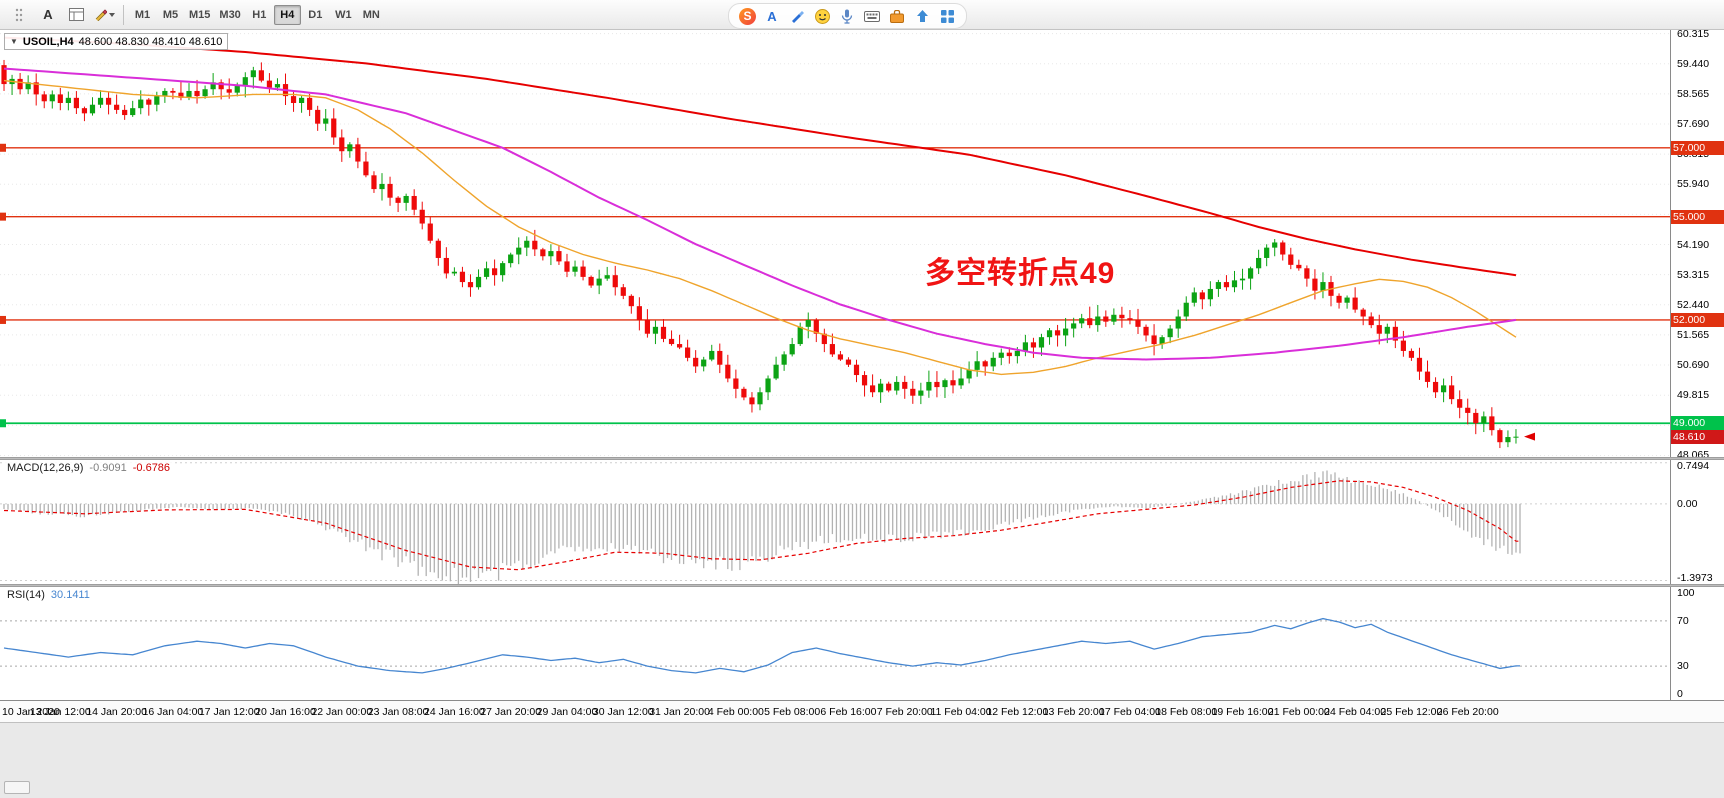 This screenshot has width=1724, height=798. What do you see at coordinates (1129, 712) in the screenshot?
I see `time-label: 17 Feb 04:00` at bounding box center [1129, 712].